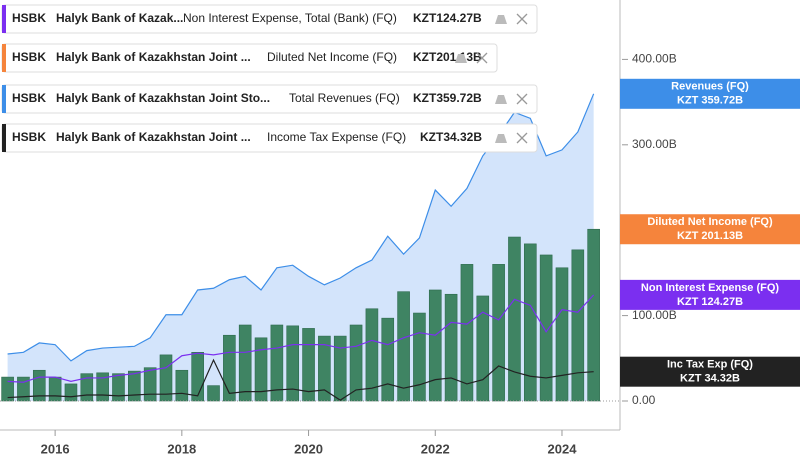 This screenshot has width=800, height=464. Describe the element at coordinates (336, 137) in the screenshot. I see `legend-name: Income Tax Expense (FQ)` at that location.